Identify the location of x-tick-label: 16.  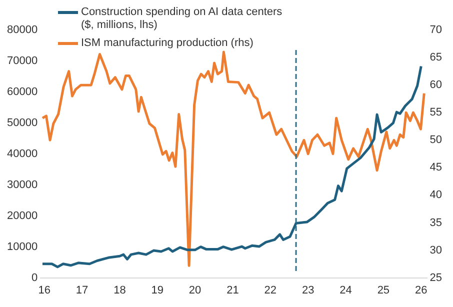
(44, 290).